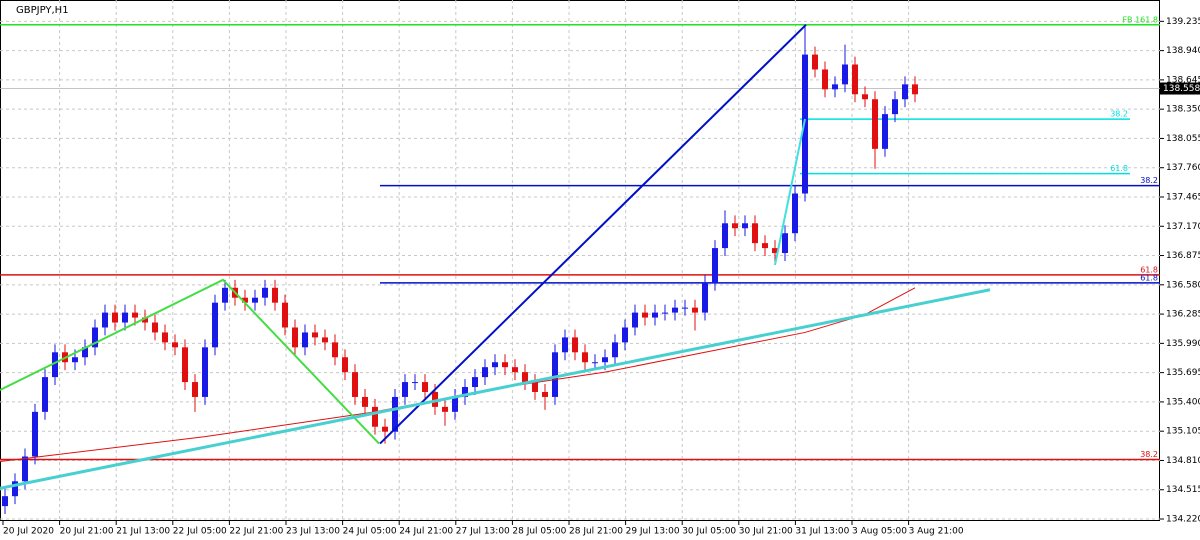 This screenshot has width=1200, height=540. I want to click on x-tick-label: 31 Jul 13:00, so click(822, 532).